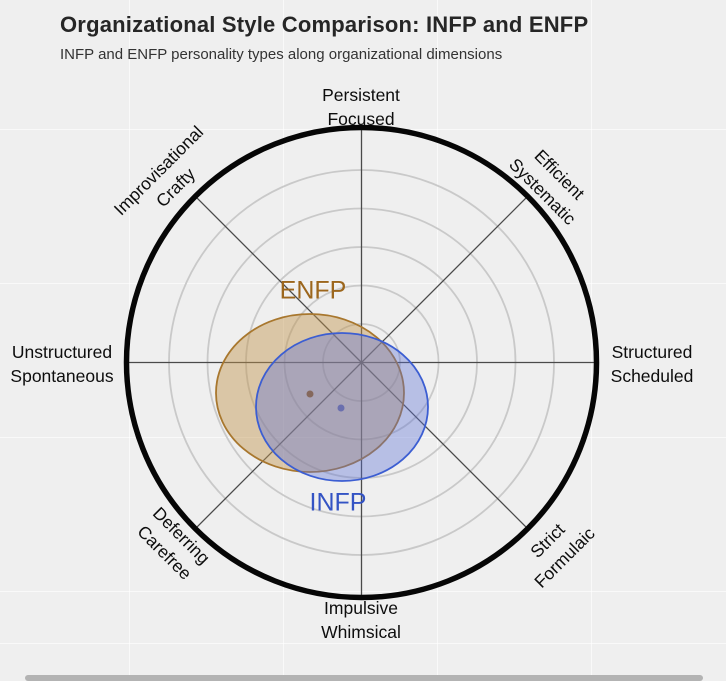 The image size is (726, 681). Describe the element at coordinates (361, 95) in the screenshot. I see `axis-label-line: Persistent` at that location.